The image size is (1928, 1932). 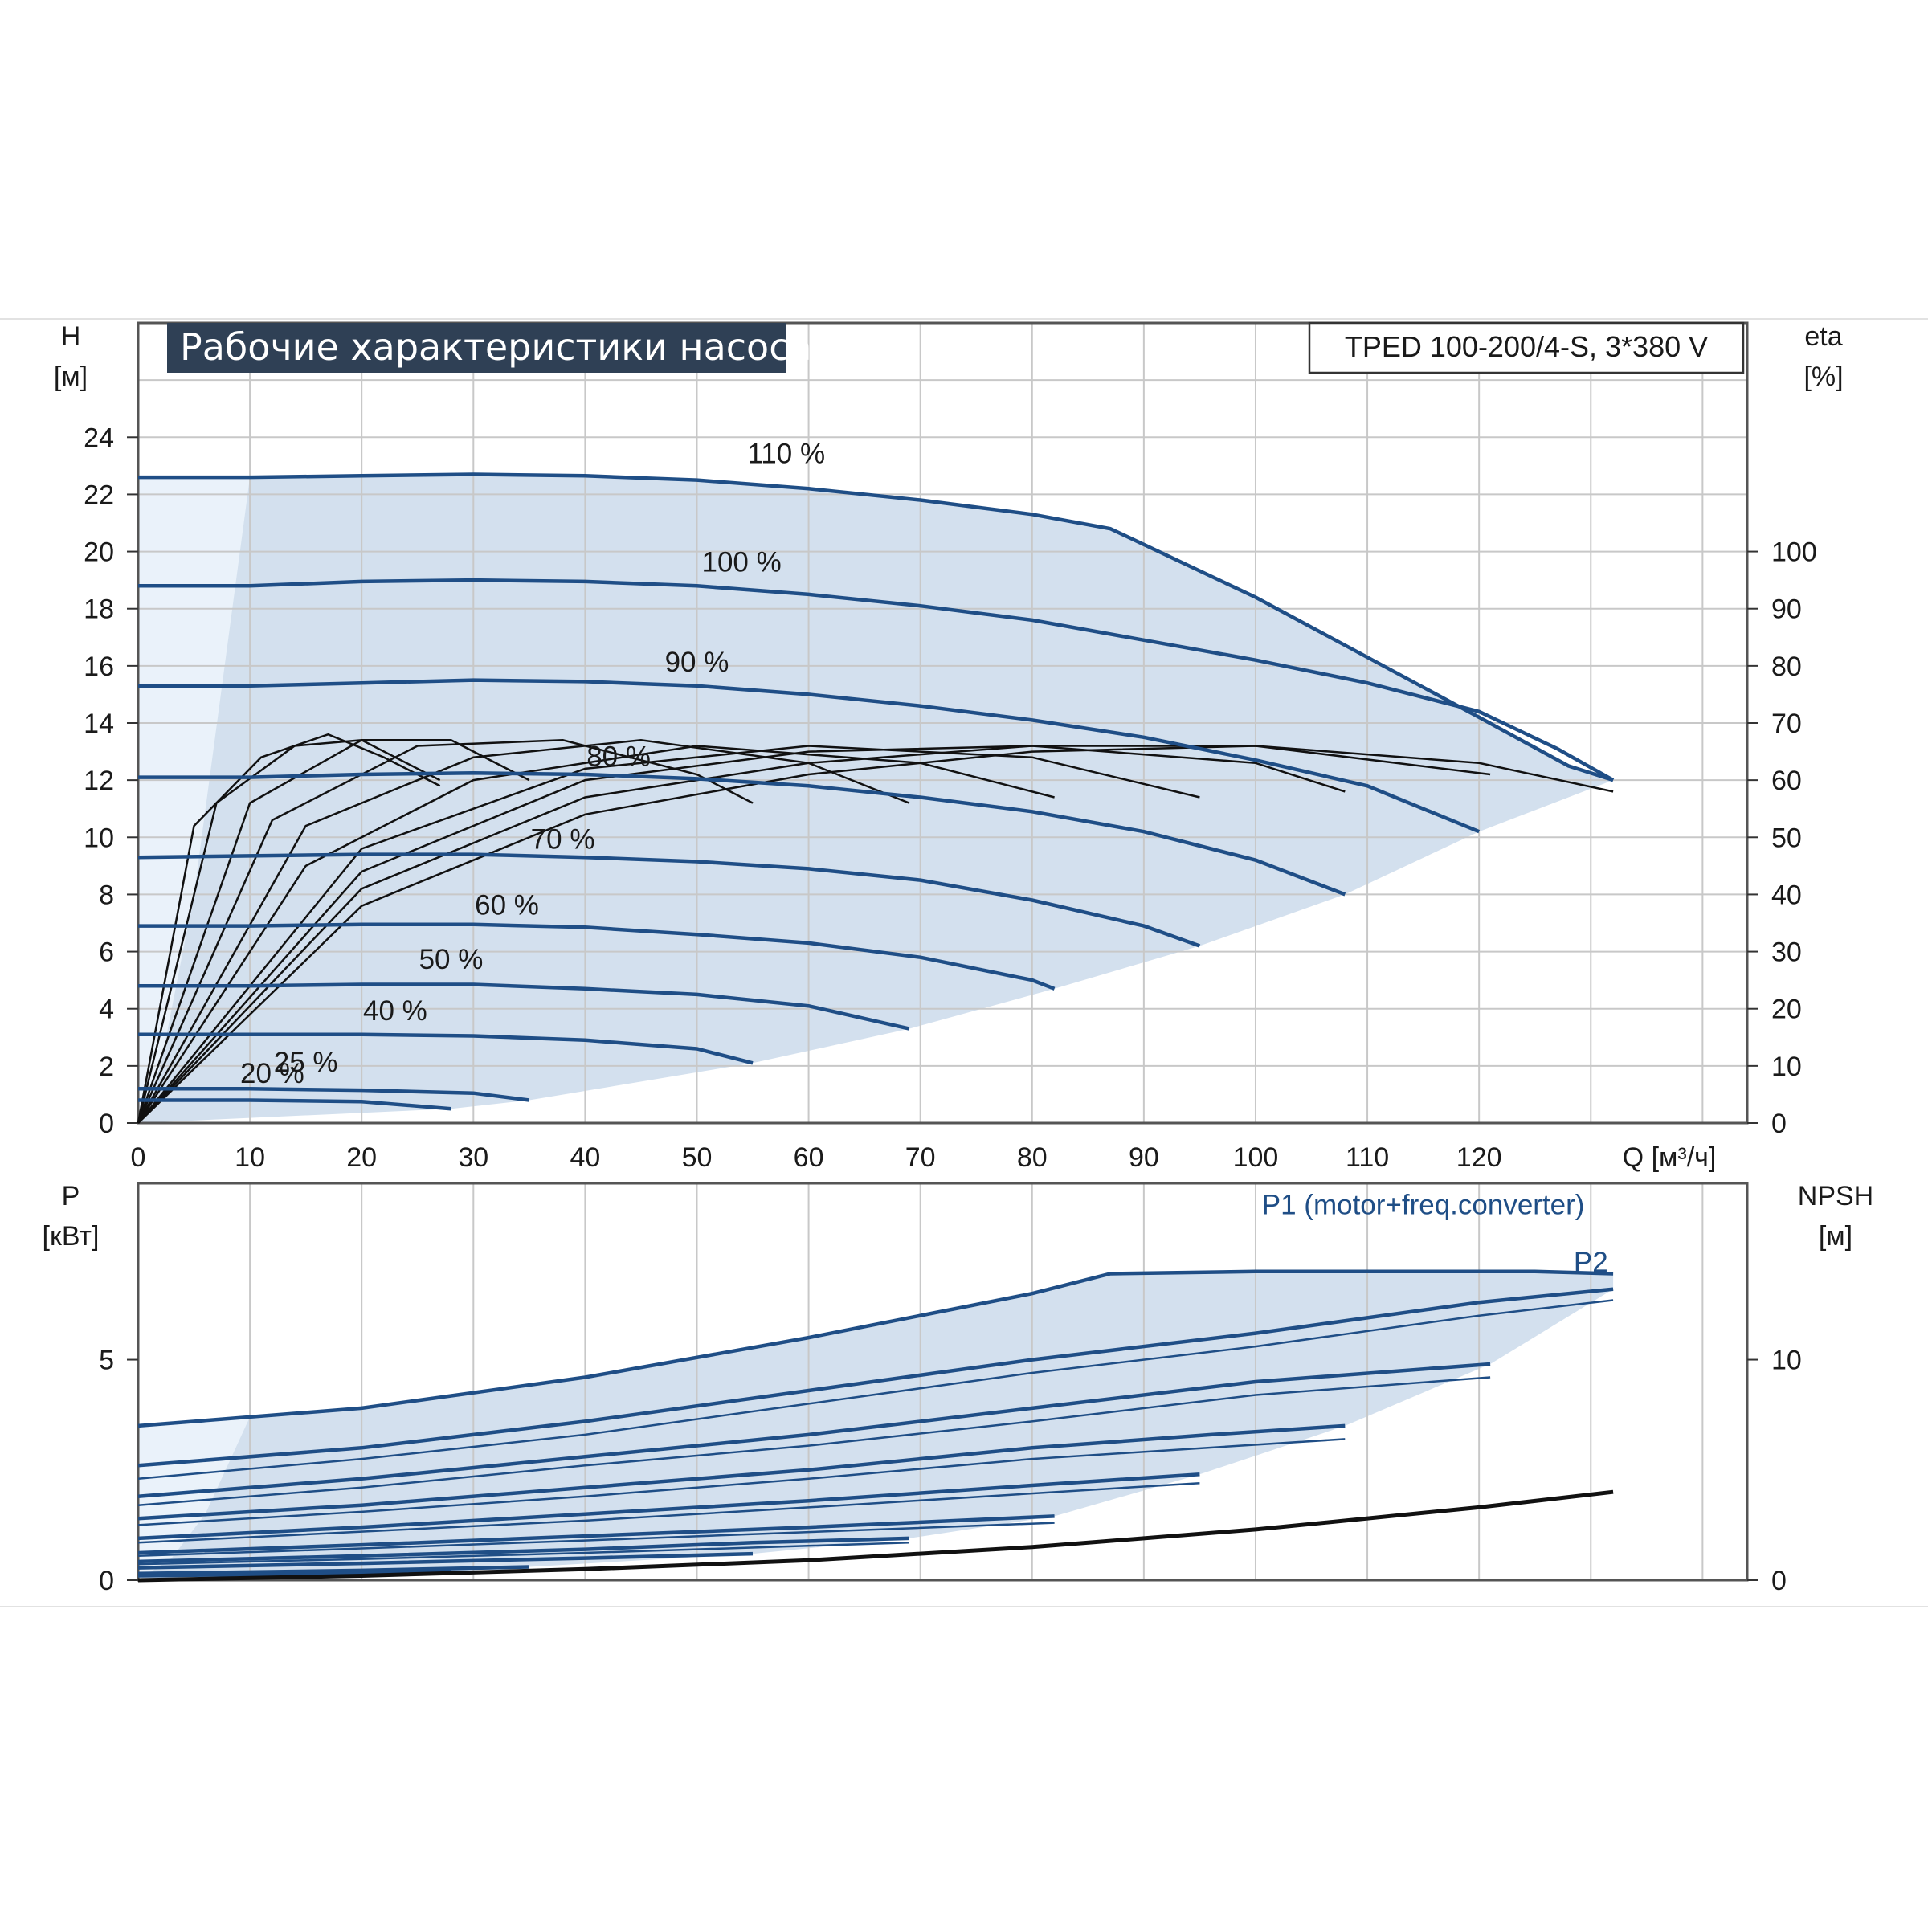 I want to click on y-tick-label: 8, so click(x=106, y=895).